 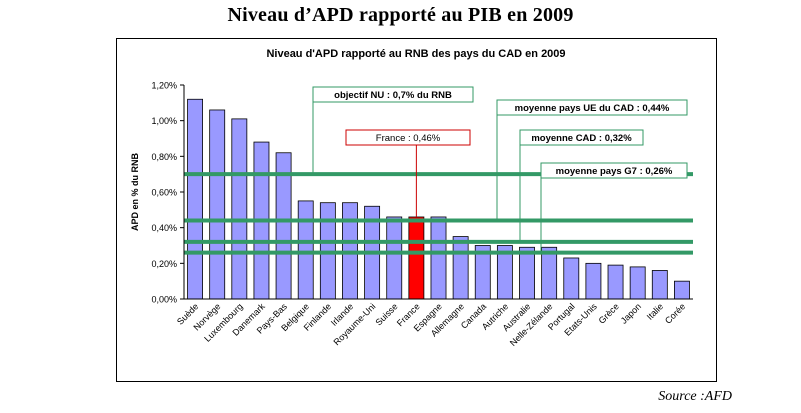 What do you see at coordinates (135, 192) in the screenshot?
I see `y-axis-label: APD en % du RNB` at bounding box center [135, 192].